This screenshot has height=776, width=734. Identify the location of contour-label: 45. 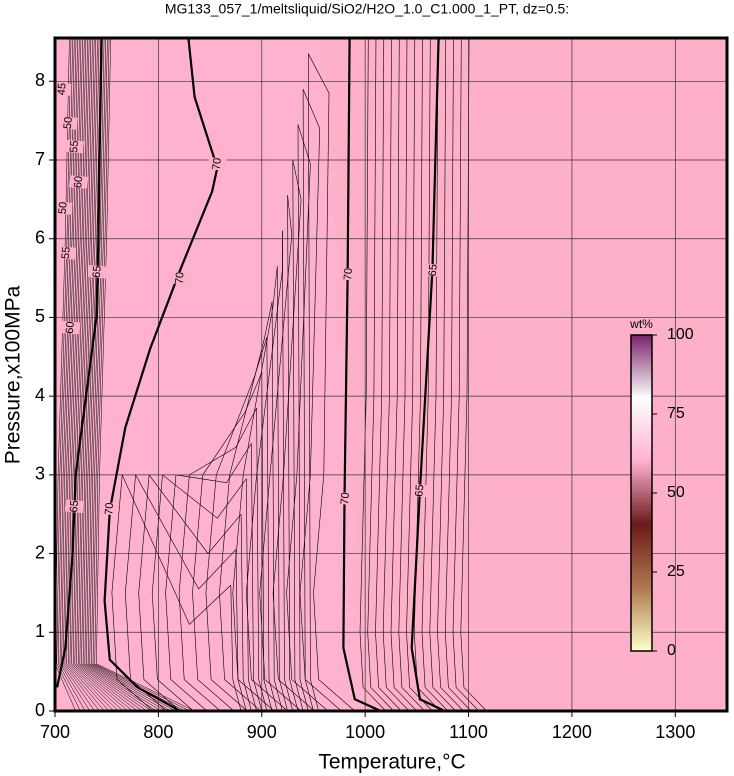
(62, 89).